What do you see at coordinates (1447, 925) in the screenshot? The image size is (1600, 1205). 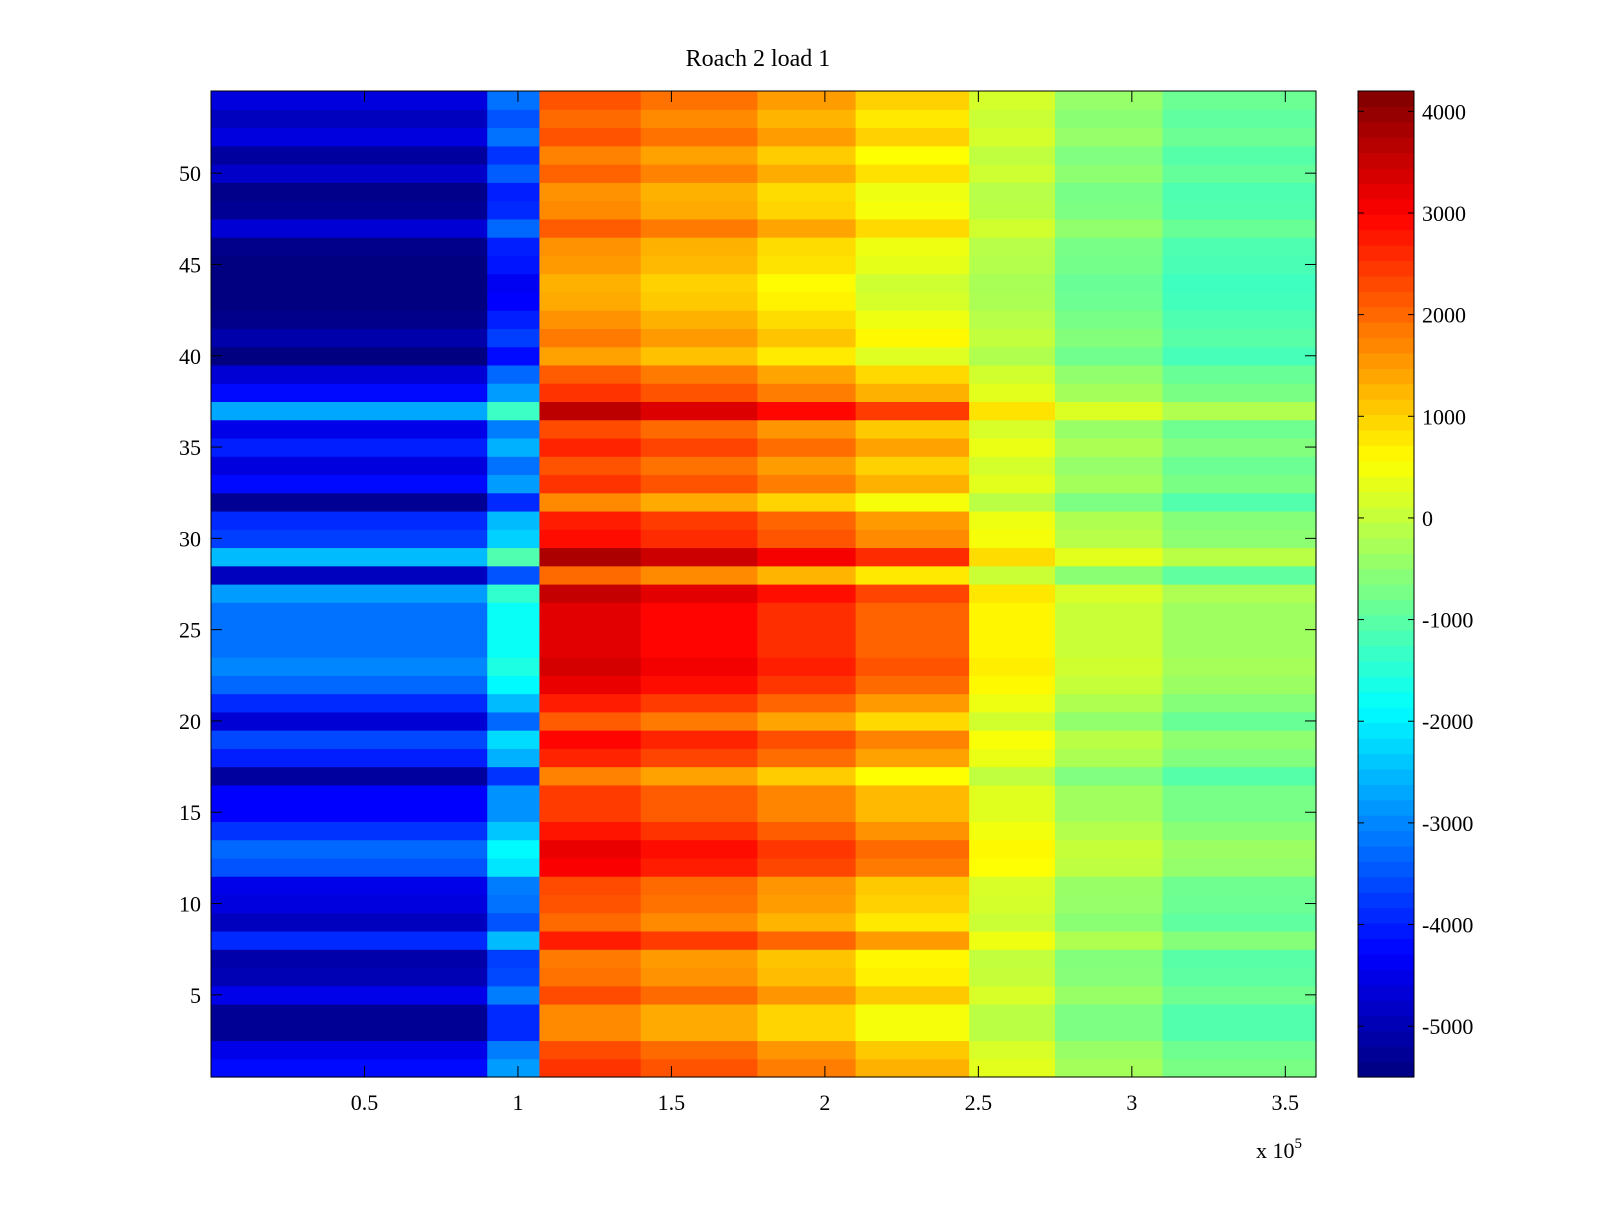 I see `colorbar-tick-label: -4000` at bounding box center [1447, 925].